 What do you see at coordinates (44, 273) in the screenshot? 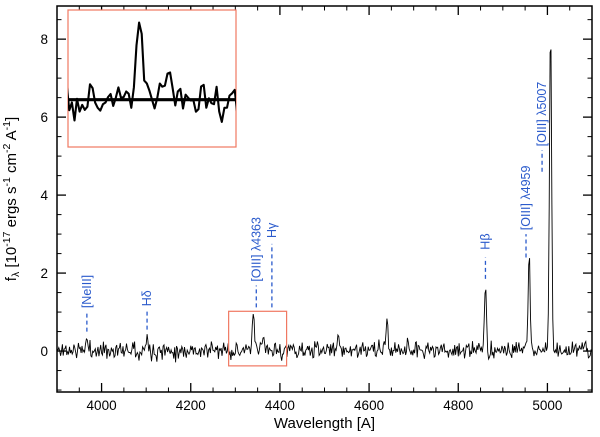
I see `y-tick-label: 2` at bounding box center [44, 273].